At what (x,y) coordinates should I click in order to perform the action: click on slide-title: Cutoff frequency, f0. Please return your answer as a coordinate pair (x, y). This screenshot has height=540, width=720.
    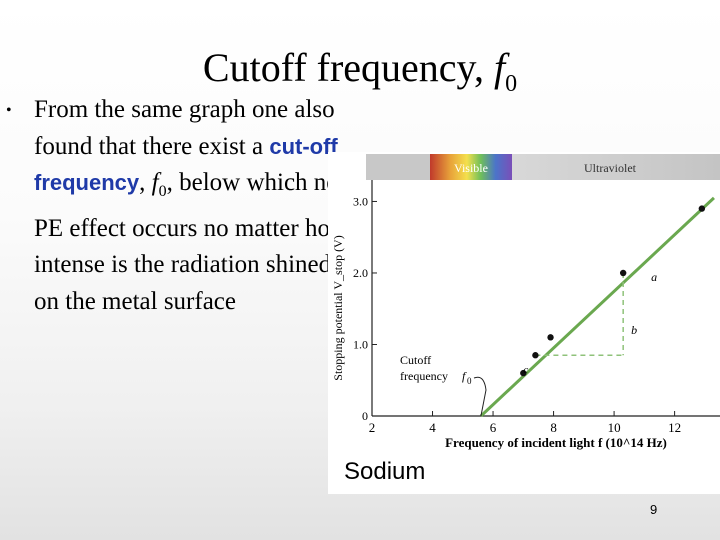
    Looking at the image, I should click on (360, 76).